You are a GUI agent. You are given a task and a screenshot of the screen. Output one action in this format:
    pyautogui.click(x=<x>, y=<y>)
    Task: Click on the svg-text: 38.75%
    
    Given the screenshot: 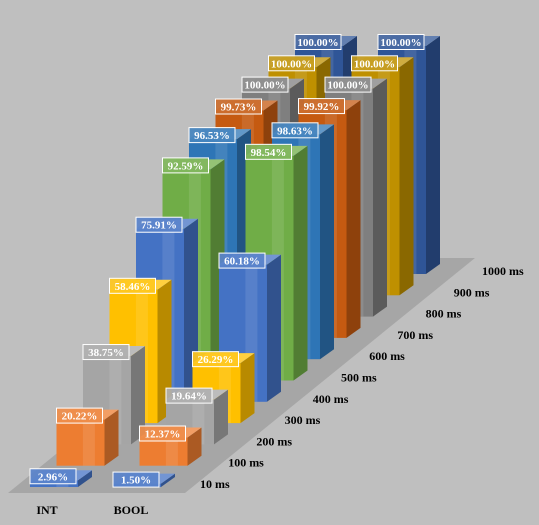 What is the action you would take?
    pyautogui.click(x=106, y=353)
    